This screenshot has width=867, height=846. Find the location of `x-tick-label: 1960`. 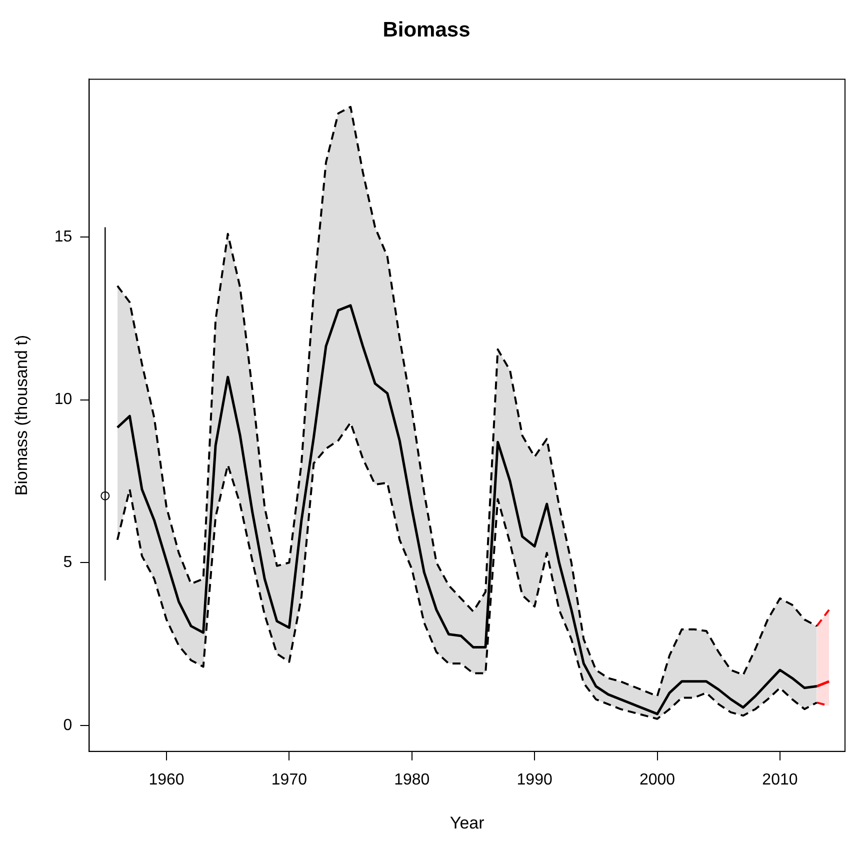

x-tick-label: 1960 is located at coordinates (166, 779).